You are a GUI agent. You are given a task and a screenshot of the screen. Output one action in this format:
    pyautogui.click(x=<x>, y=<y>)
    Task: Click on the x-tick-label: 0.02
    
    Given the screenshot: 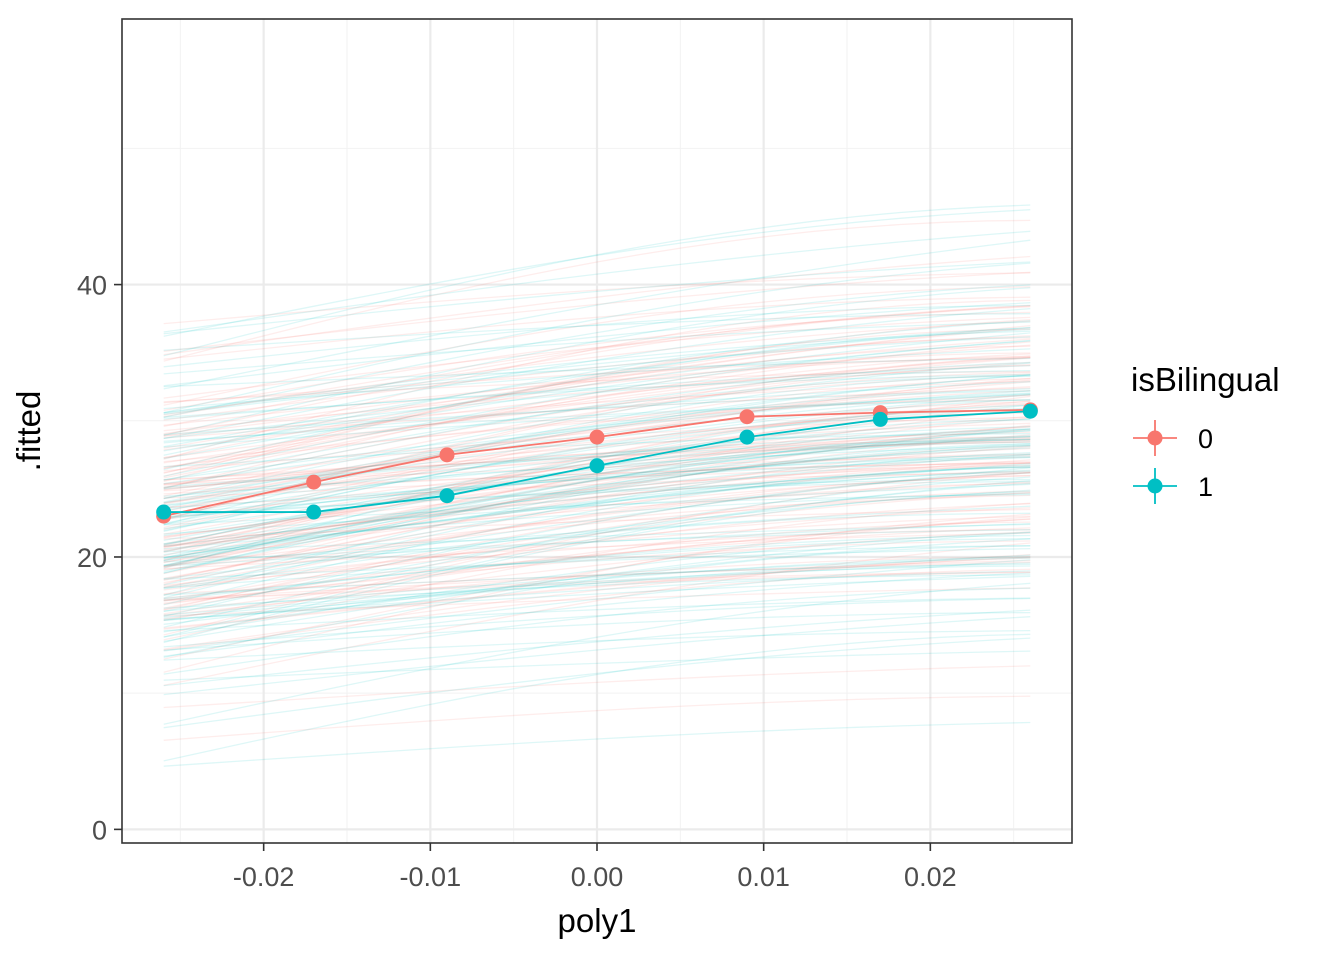 What is the action you would take?
    pyautogui.click(x=930, y=877)
    